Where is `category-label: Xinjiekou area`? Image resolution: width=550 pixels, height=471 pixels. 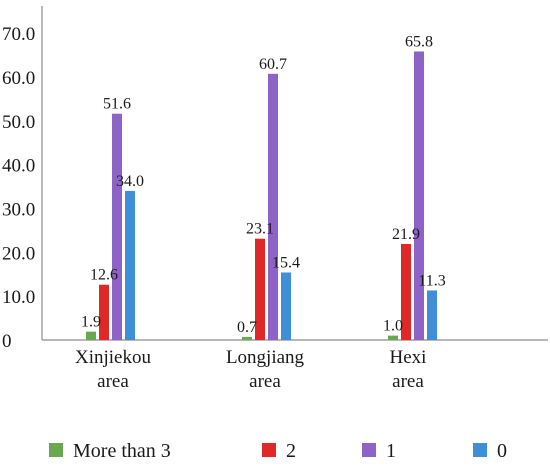 category-label: Xinjiekou area is located at coordinates (113, 369).